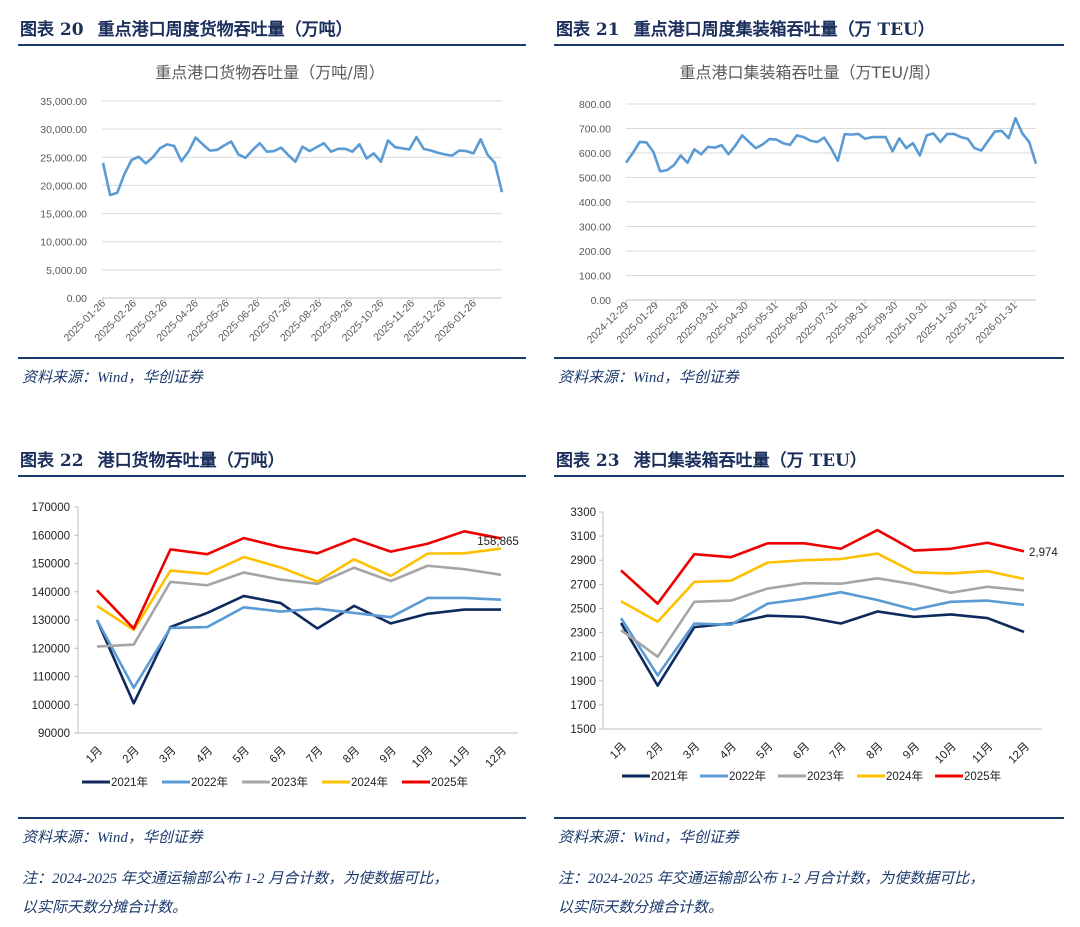 This screenshot has height=927, width=1080. I want to click on figure-title: 港口集装箱吞吐量（万 TEU）, so click(750, 461).